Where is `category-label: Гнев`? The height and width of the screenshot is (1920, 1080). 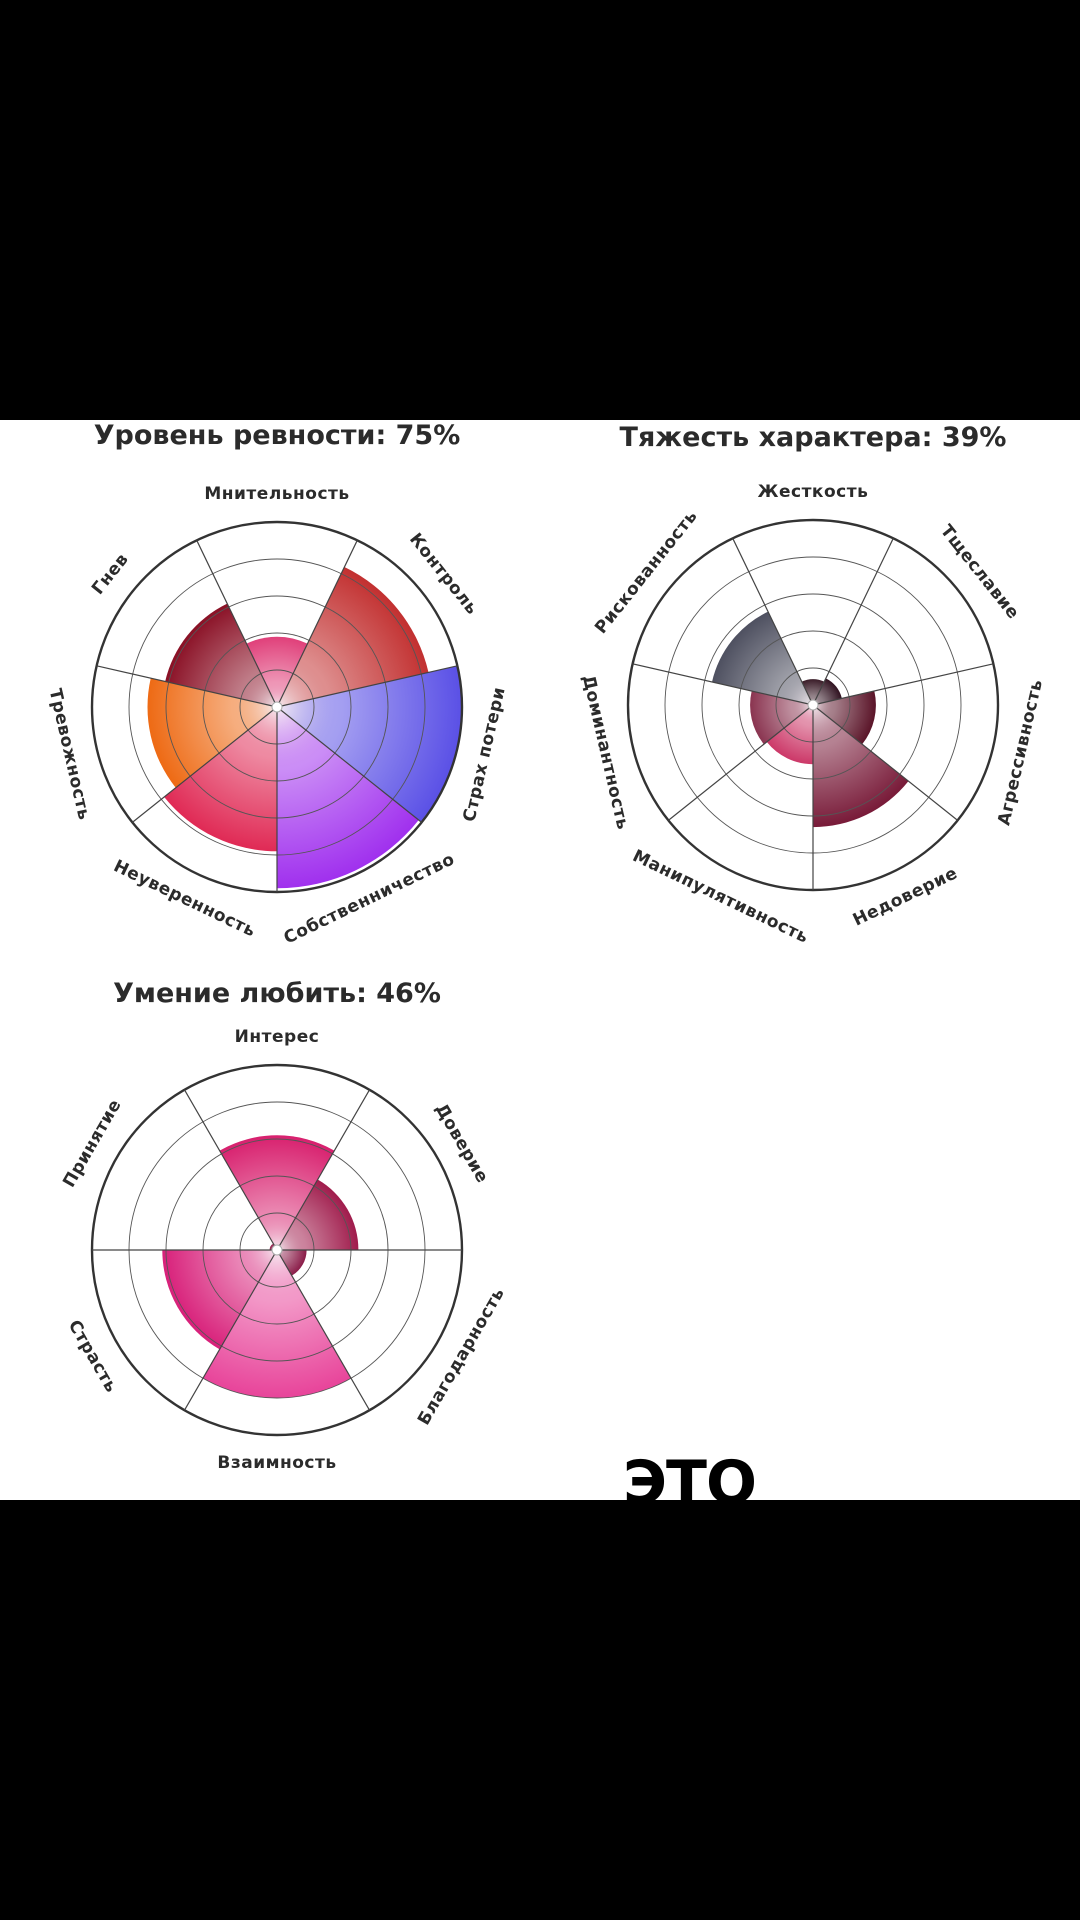
category-label: Гнев is located at coordinates (110, 574).